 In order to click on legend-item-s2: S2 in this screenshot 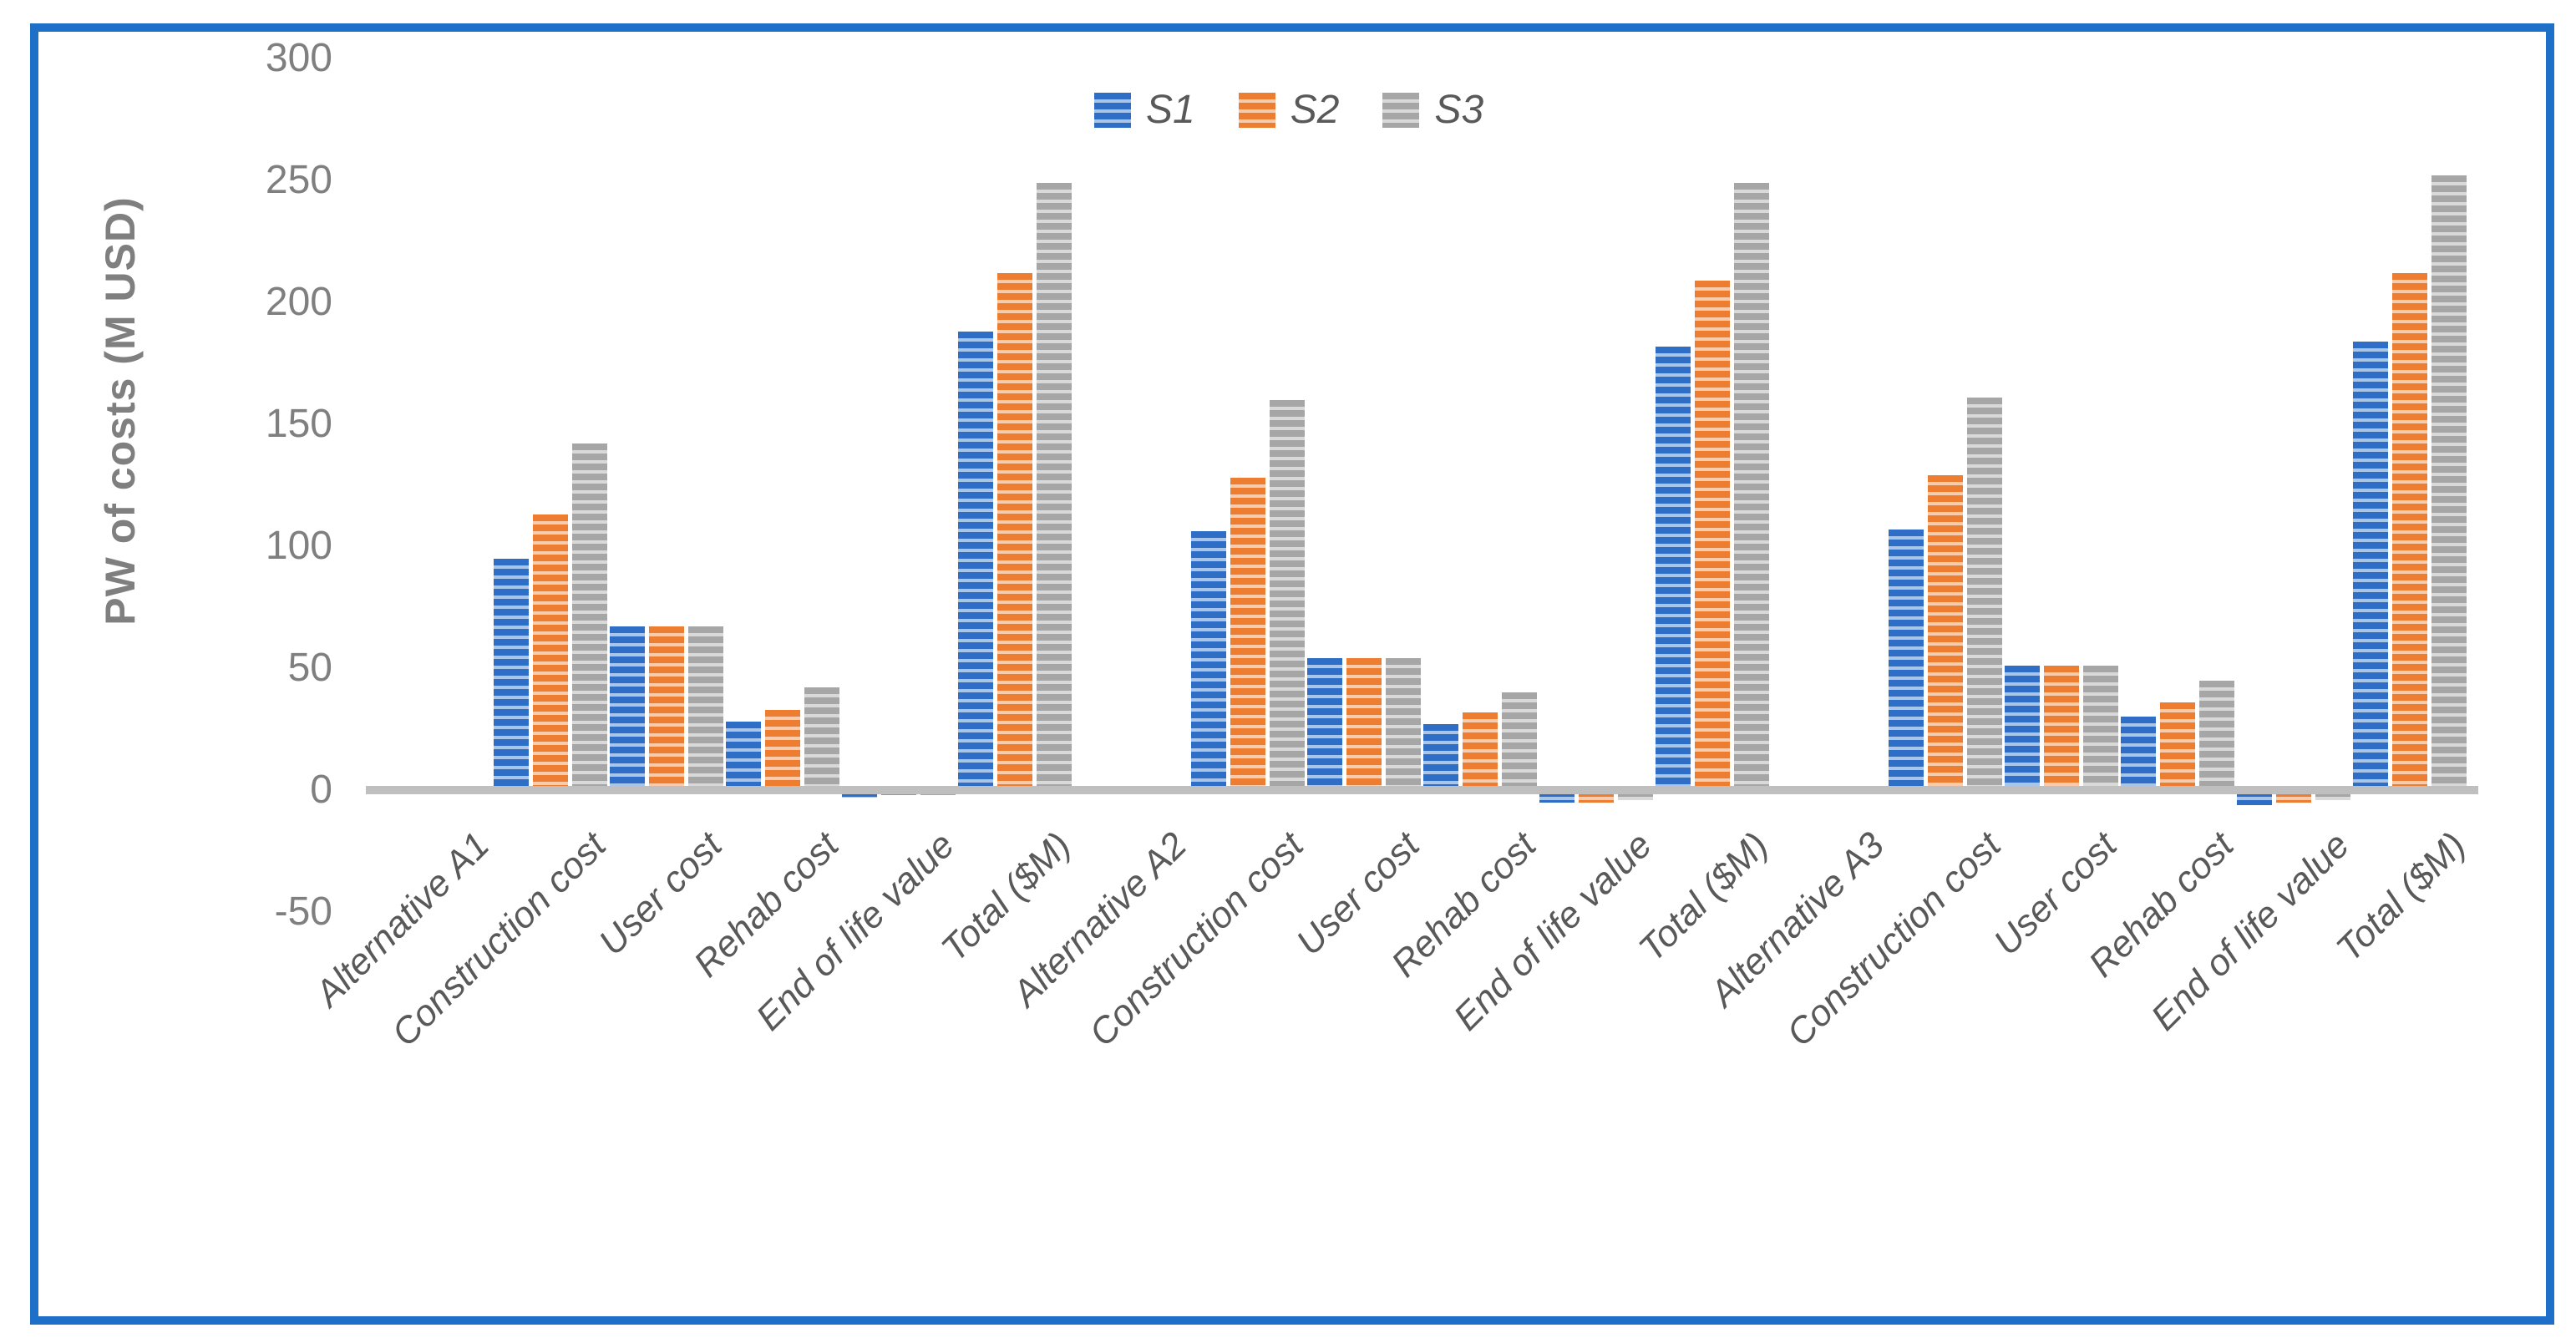, I will do `click(1289, 110)`.